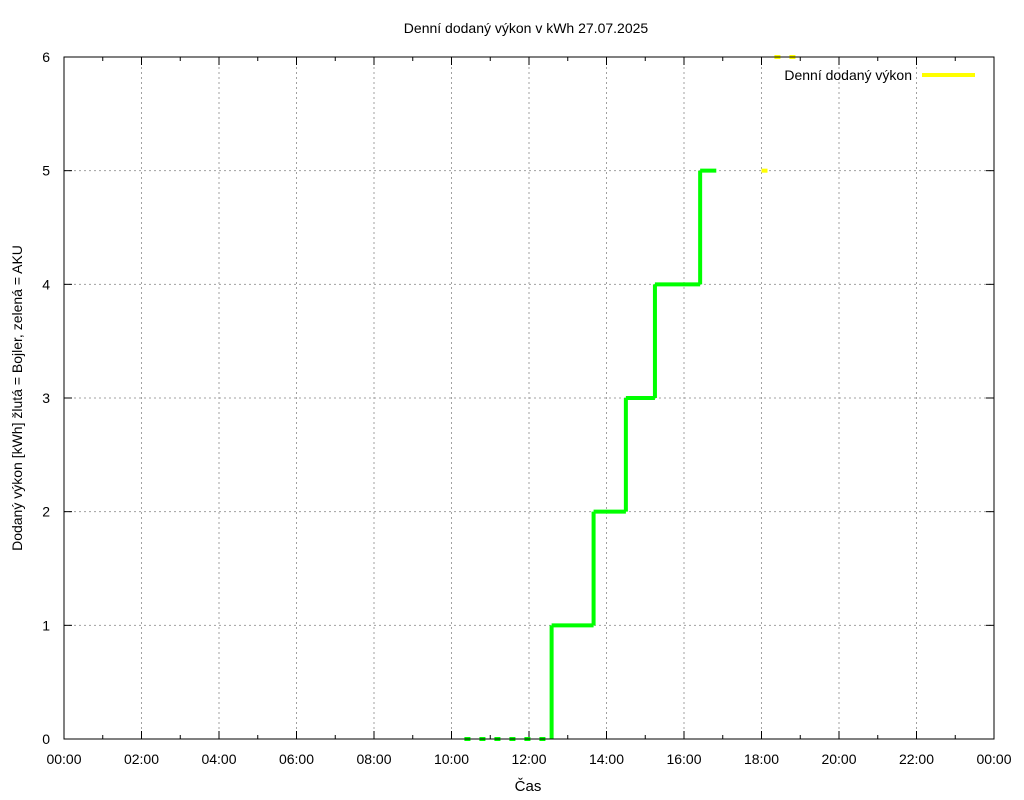  I want to click on y-tick-label: 2, so click(46, 512).